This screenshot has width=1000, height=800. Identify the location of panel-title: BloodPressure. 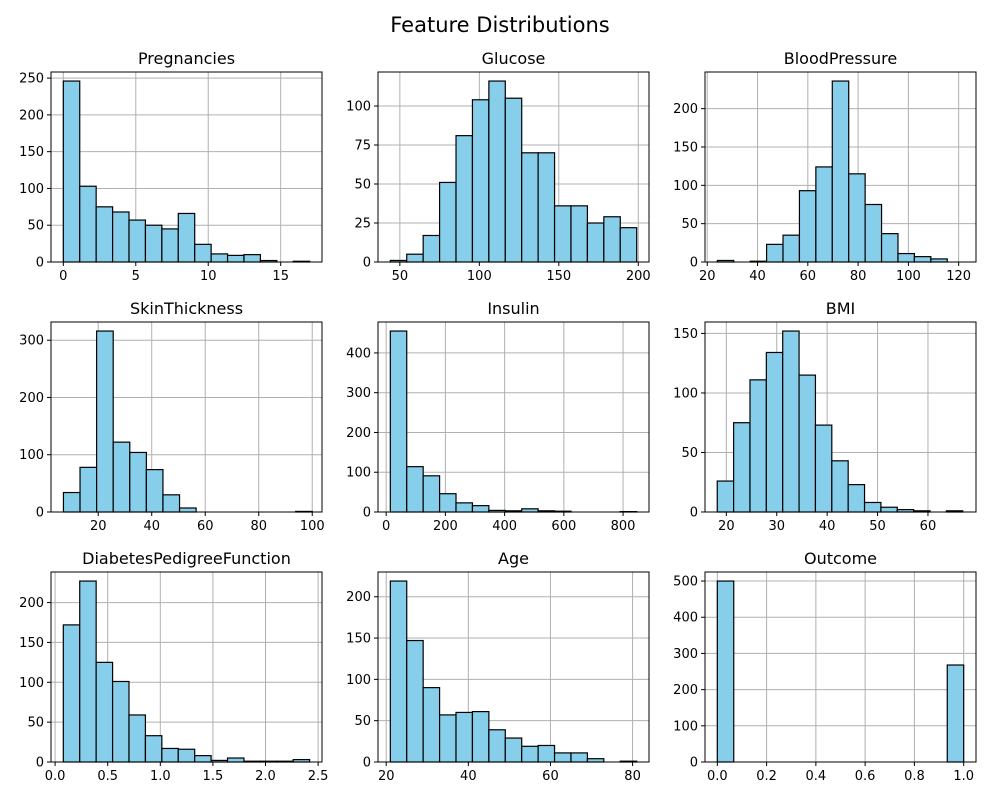
(840, 58).